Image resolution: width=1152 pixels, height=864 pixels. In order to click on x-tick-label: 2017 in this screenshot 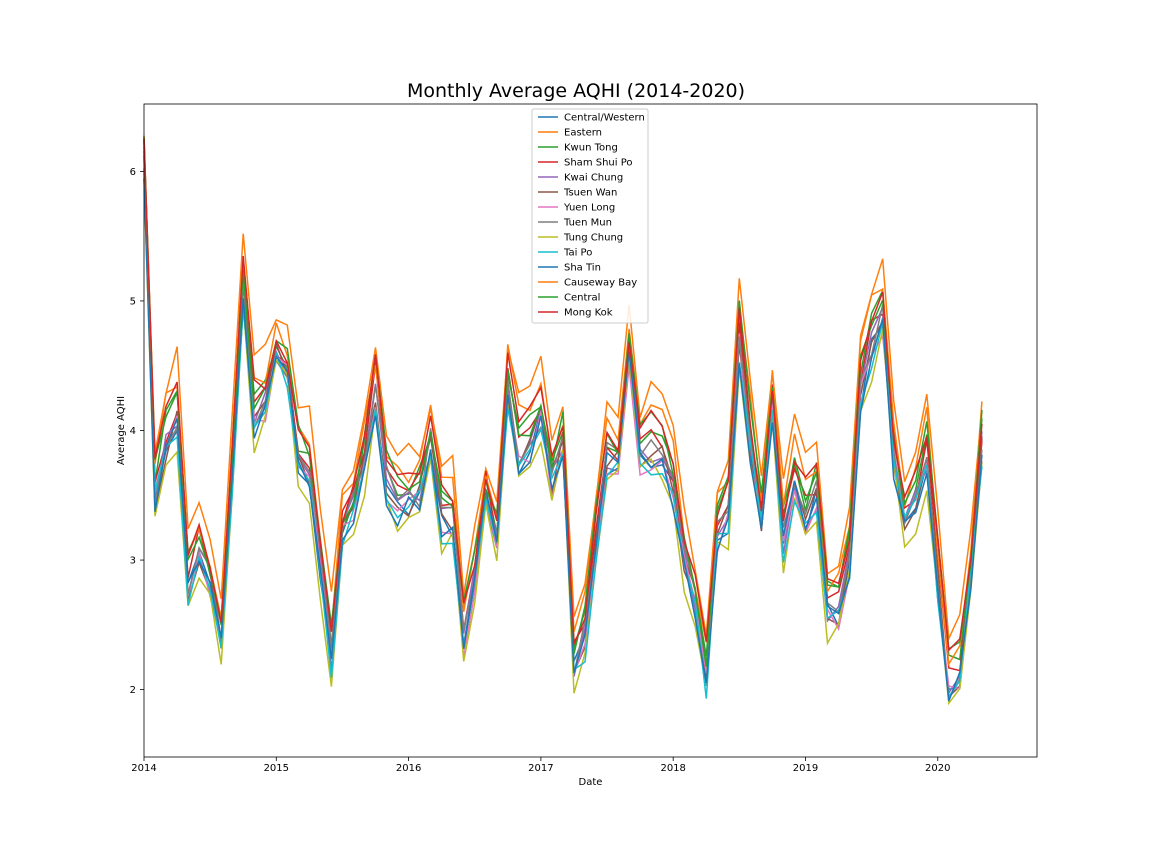, I will do `click(540, 768)`.